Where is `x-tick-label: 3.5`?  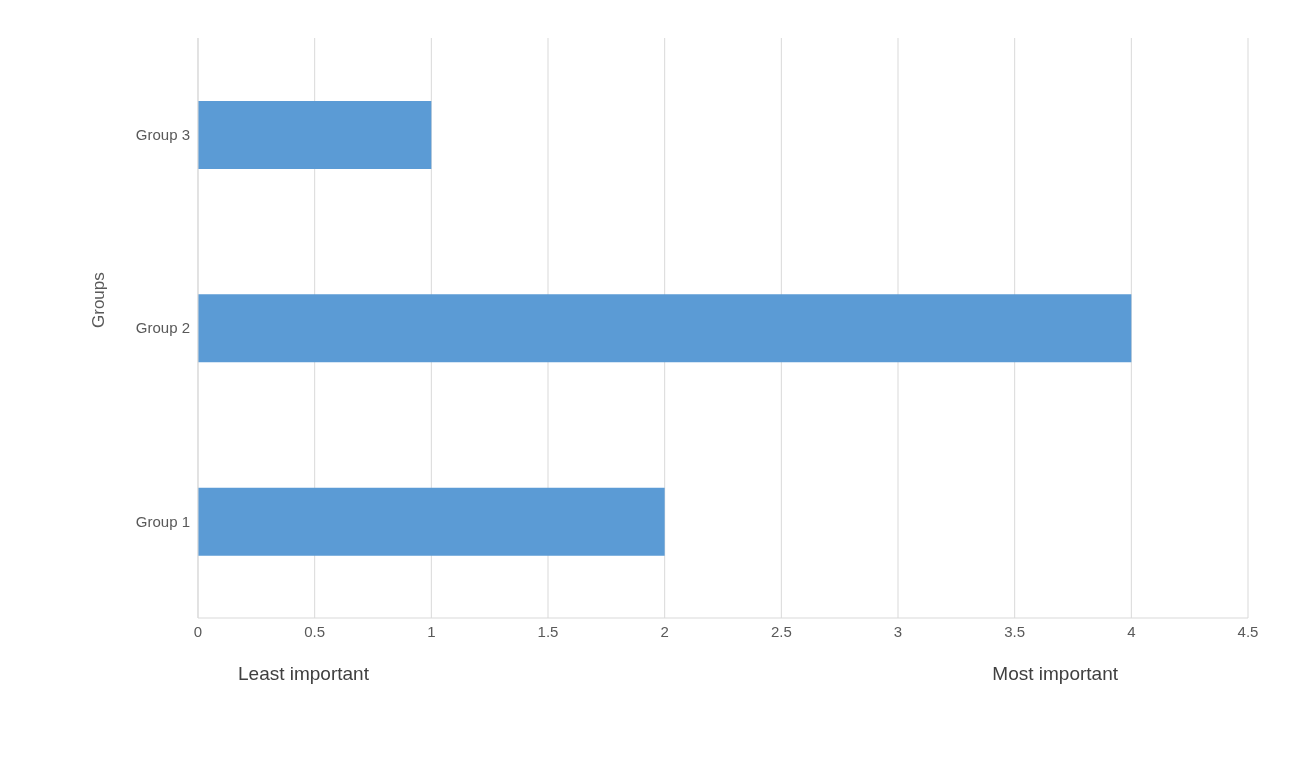 x-tick-label: 3.5 is located at coordinates (1015, 631).